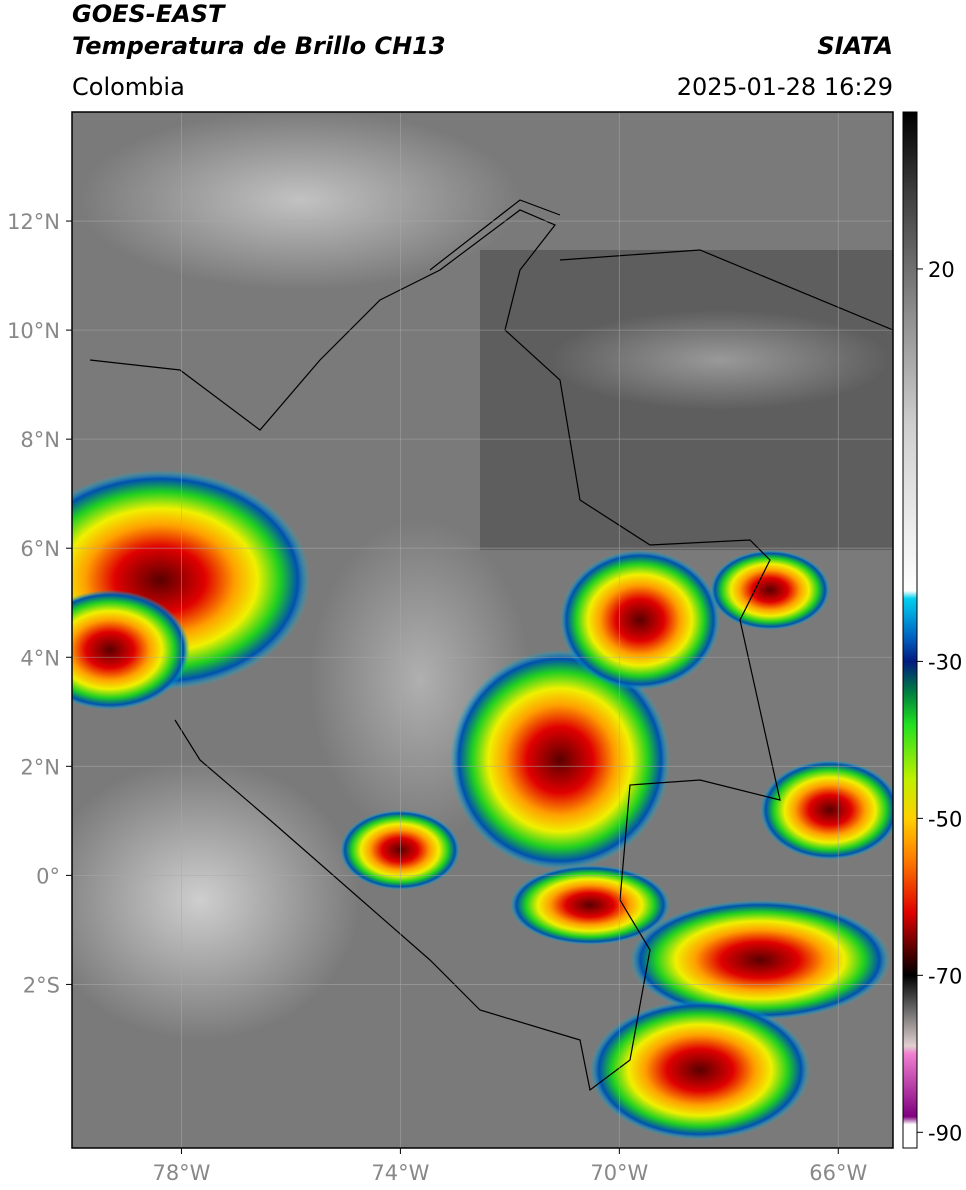  What do you see at coordinates (945, 1133) in the screenshot?
I see `colorbar-tick-label: -90` at bounding box center [945, 1133].